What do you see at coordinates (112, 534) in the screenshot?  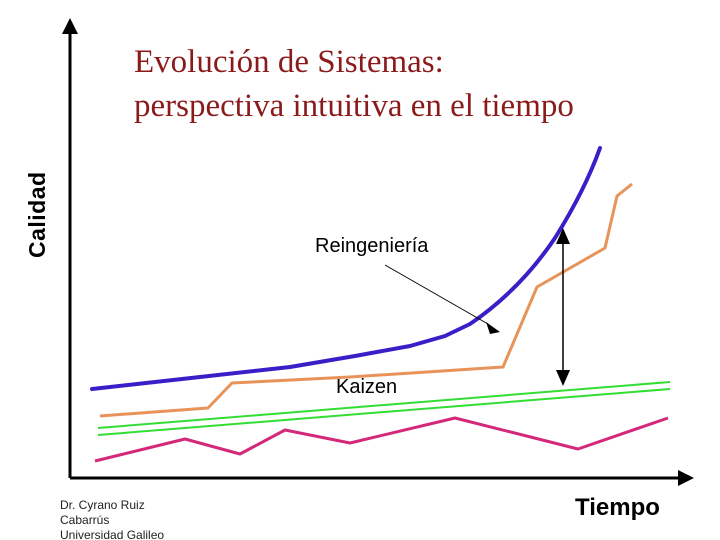 I see `author-line-3: Universidad Galileo` at bounding box center [112, 534].